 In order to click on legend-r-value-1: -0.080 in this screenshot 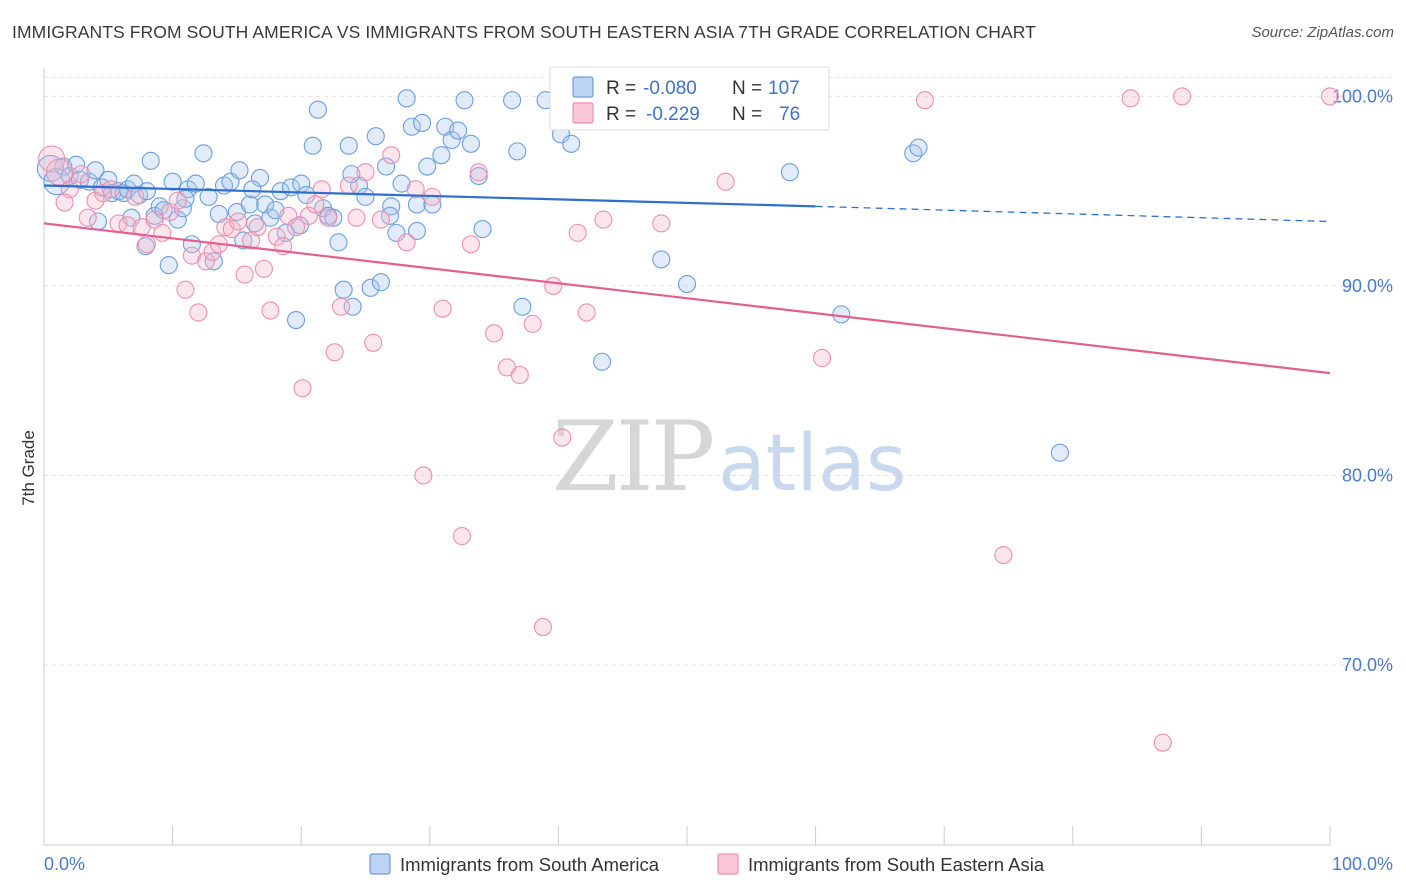, I will do `click(670, 88)`.